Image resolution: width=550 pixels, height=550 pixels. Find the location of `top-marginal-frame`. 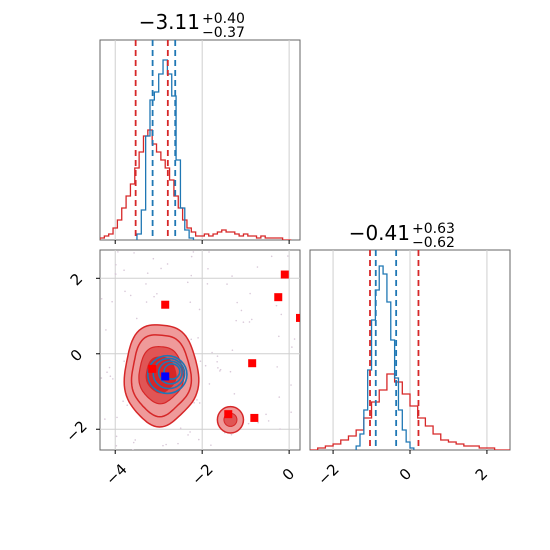

top-marginal-frame is located at coordinates (200, 140).